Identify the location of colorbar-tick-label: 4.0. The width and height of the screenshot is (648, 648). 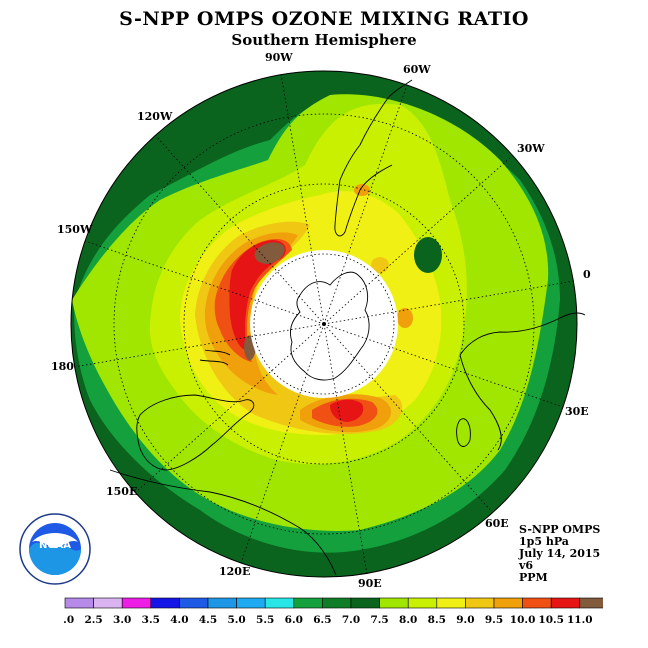
(179, 620).